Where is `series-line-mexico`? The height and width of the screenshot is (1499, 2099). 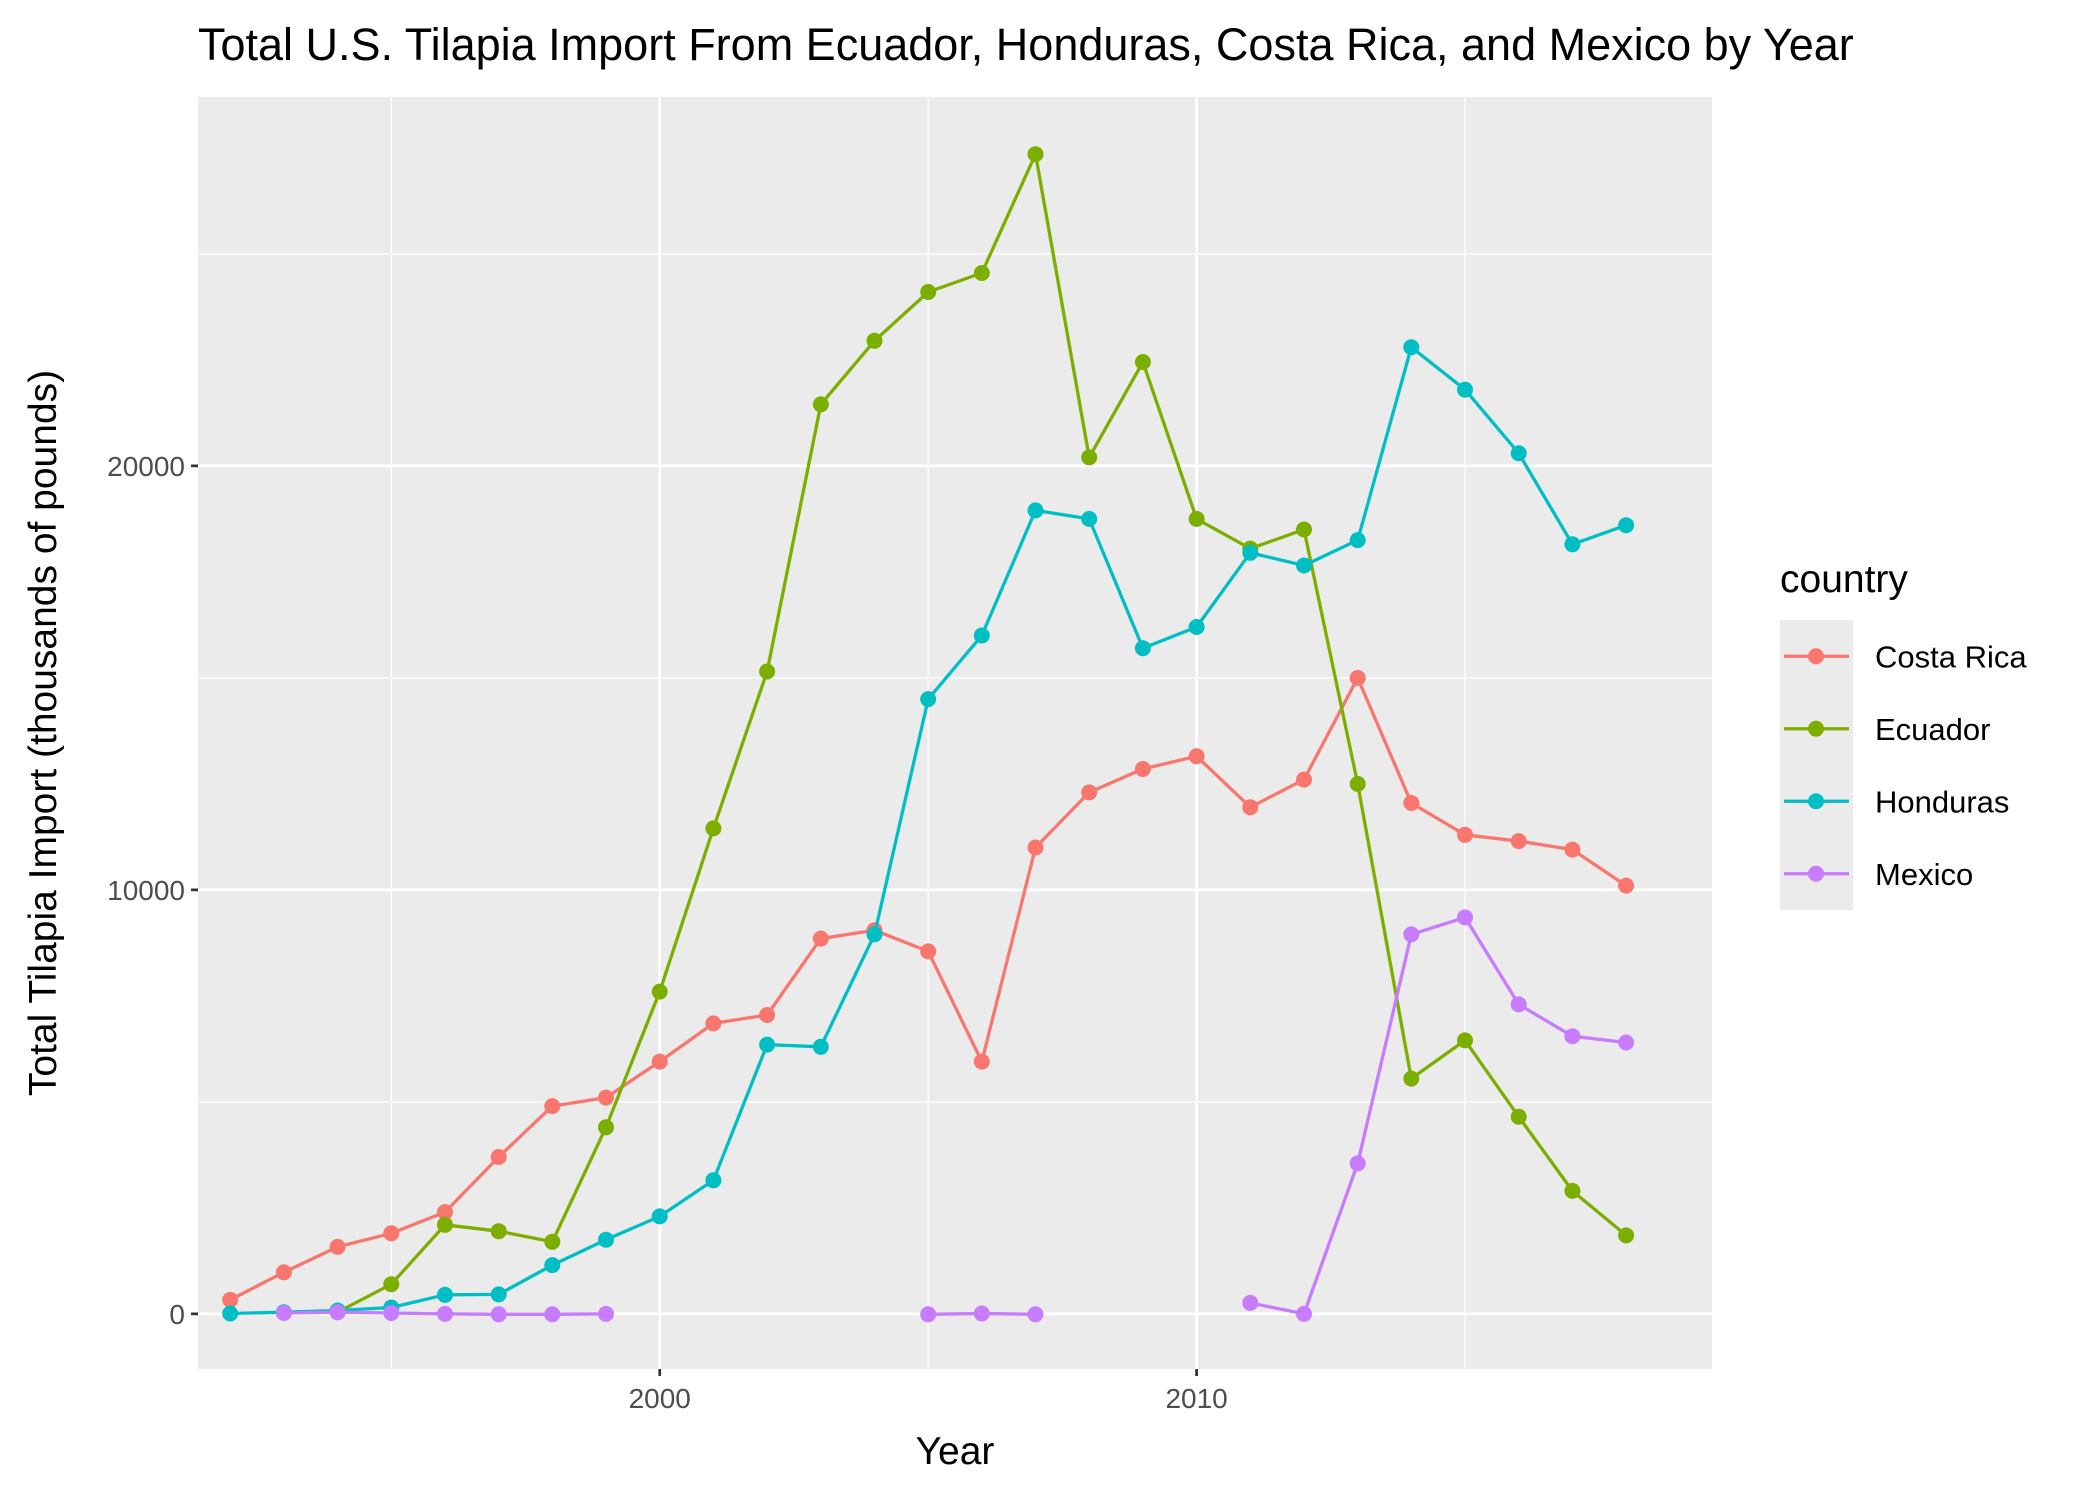
series-line-mexico is located at coordinates (1438, 1115).